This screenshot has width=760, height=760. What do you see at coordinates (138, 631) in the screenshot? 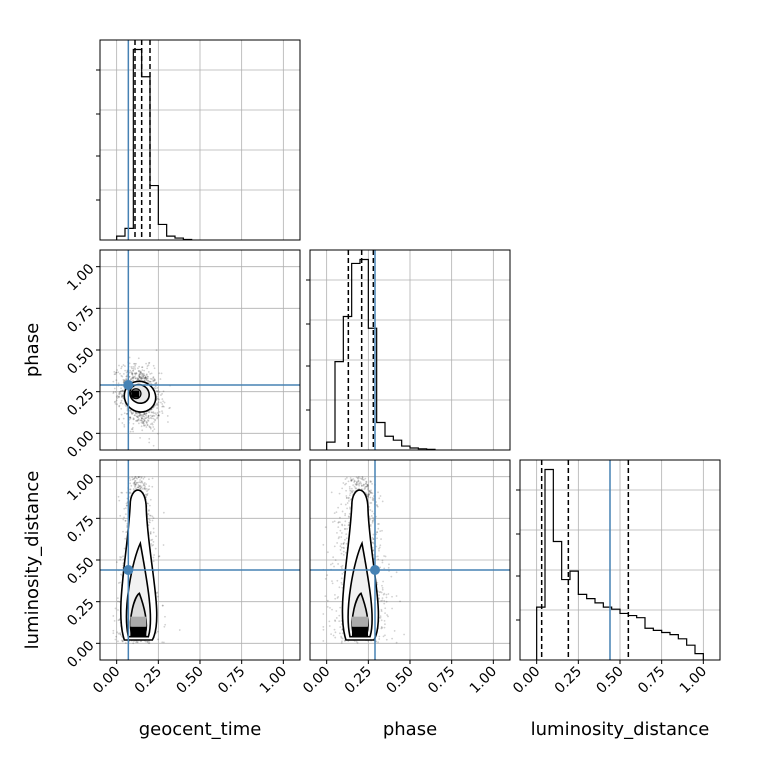
I see `density-peak` at bounding box center [138, 631].